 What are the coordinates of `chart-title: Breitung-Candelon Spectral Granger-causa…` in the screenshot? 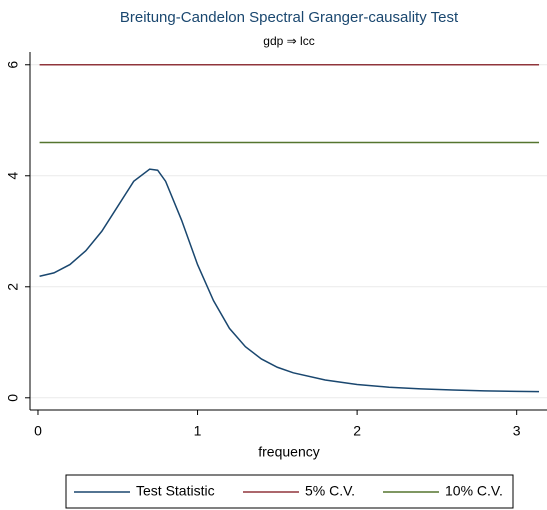 It's located at (289, 17).